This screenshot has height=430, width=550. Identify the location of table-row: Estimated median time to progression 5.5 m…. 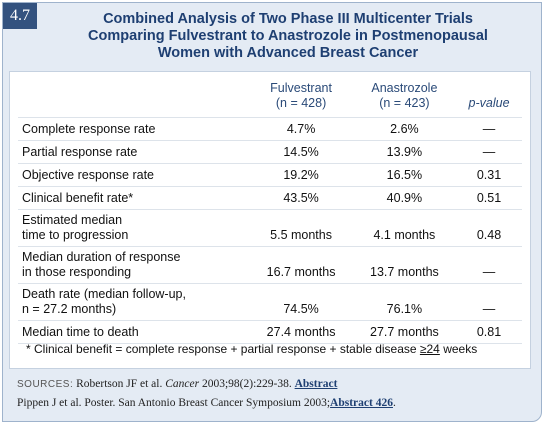
(270, 228).